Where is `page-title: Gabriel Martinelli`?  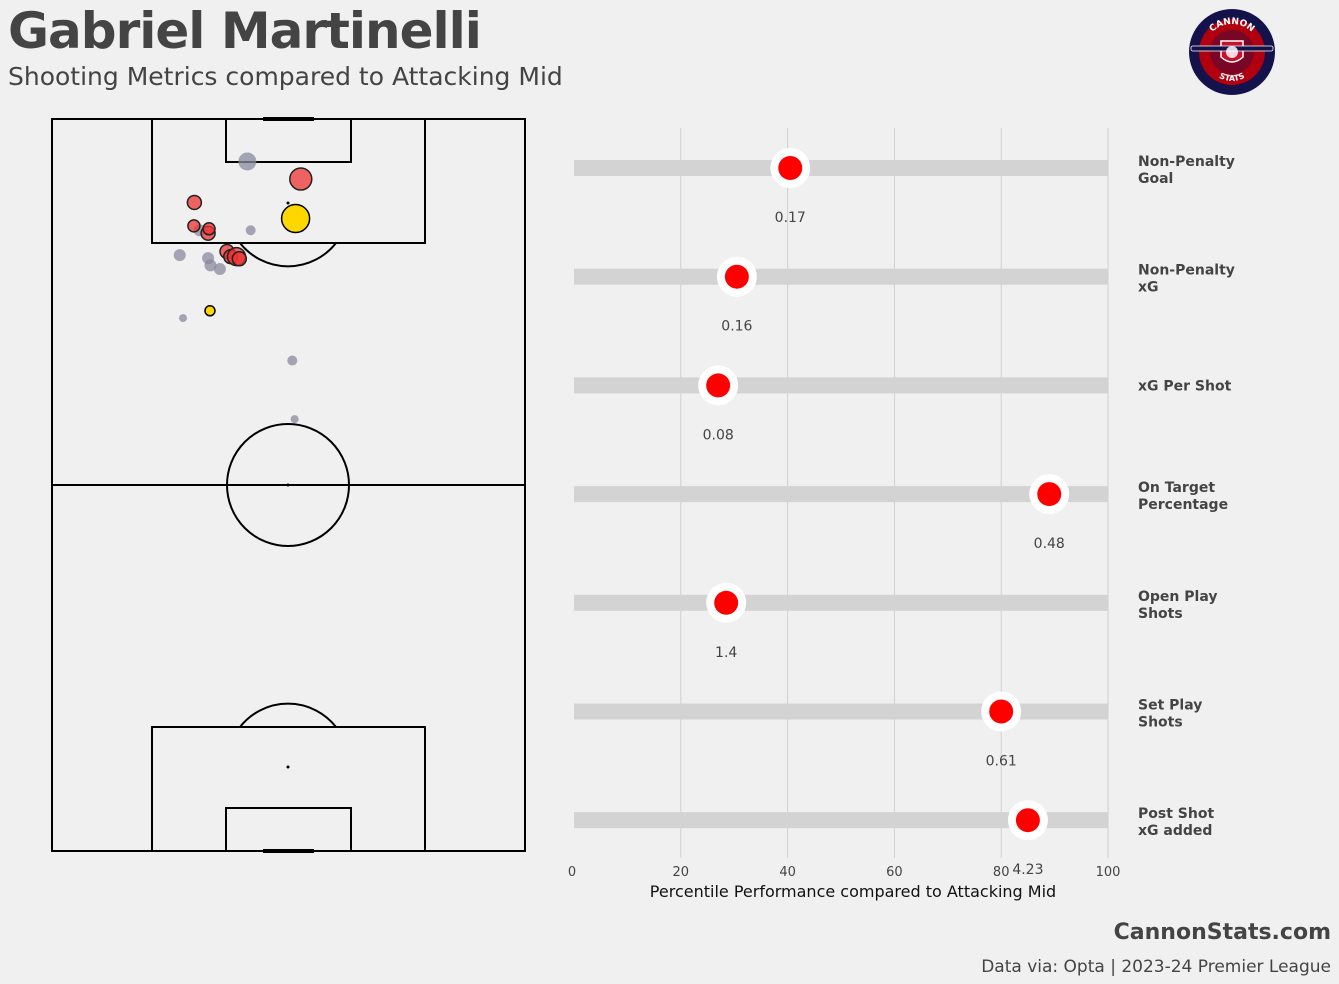
page-title: Gabriel Martinelli is located at coordinates (245, 31).